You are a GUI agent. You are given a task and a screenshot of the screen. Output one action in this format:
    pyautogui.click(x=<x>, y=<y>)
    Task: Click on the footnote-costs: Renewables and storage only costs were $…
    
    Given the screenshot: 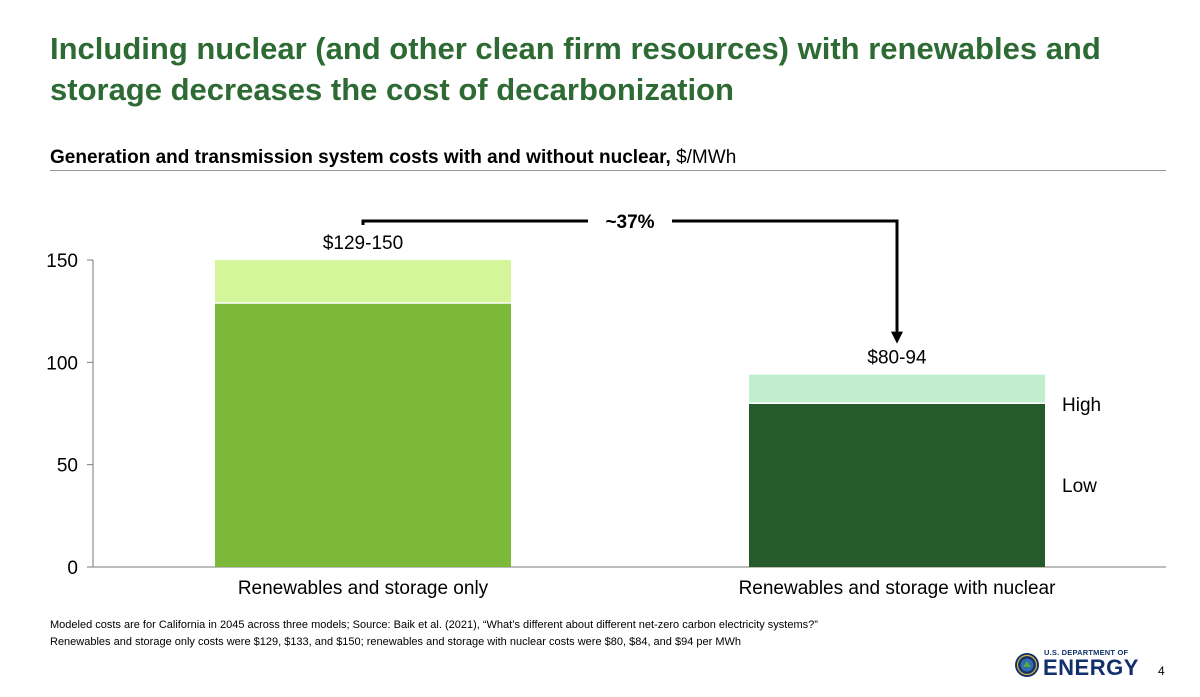 What is the action you would take?
    pyautogui.click(x=395, y=642)
    